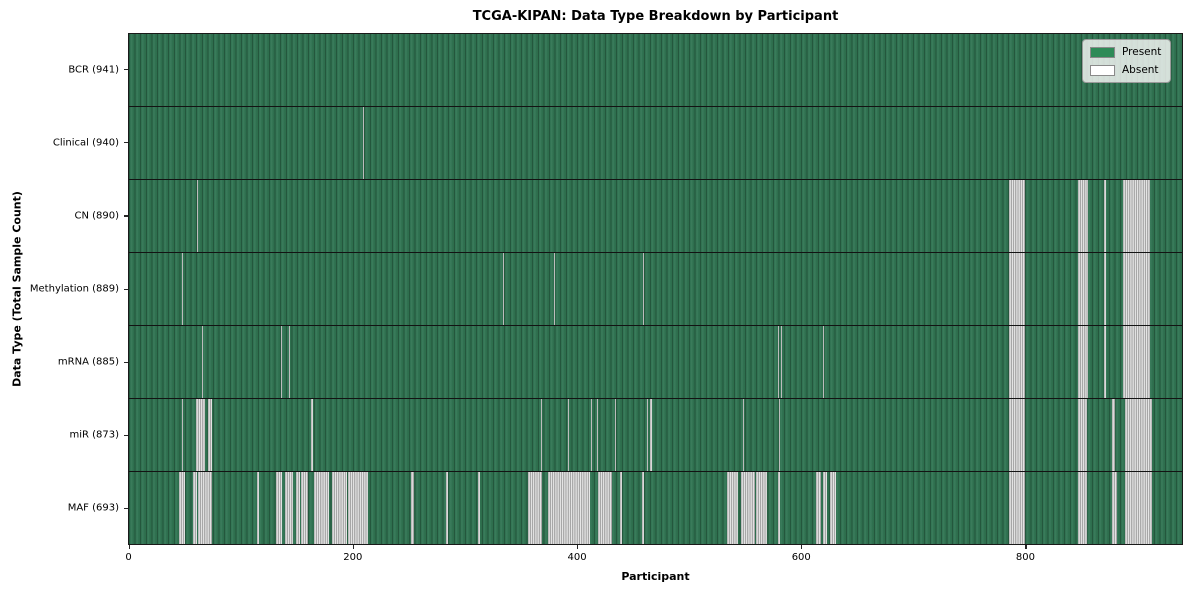 Image resolution: width=1200 pixels, height=600 pixels. What do you see at coordinates (1102, 70) in the screenshot?
I see `absent-swatch` at bounding box center [1102, 70].